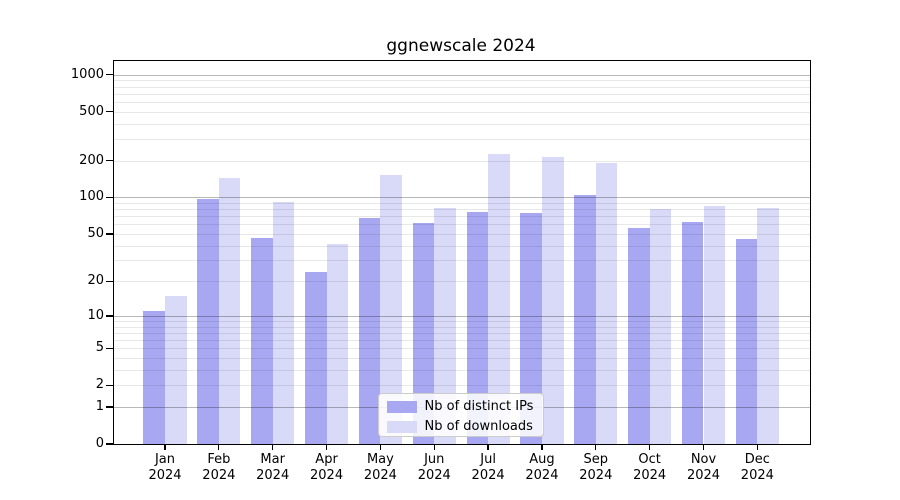 The image size is (900, 500). I want to click on x-tick-label-11: Dec 2024, so click(757, 467).